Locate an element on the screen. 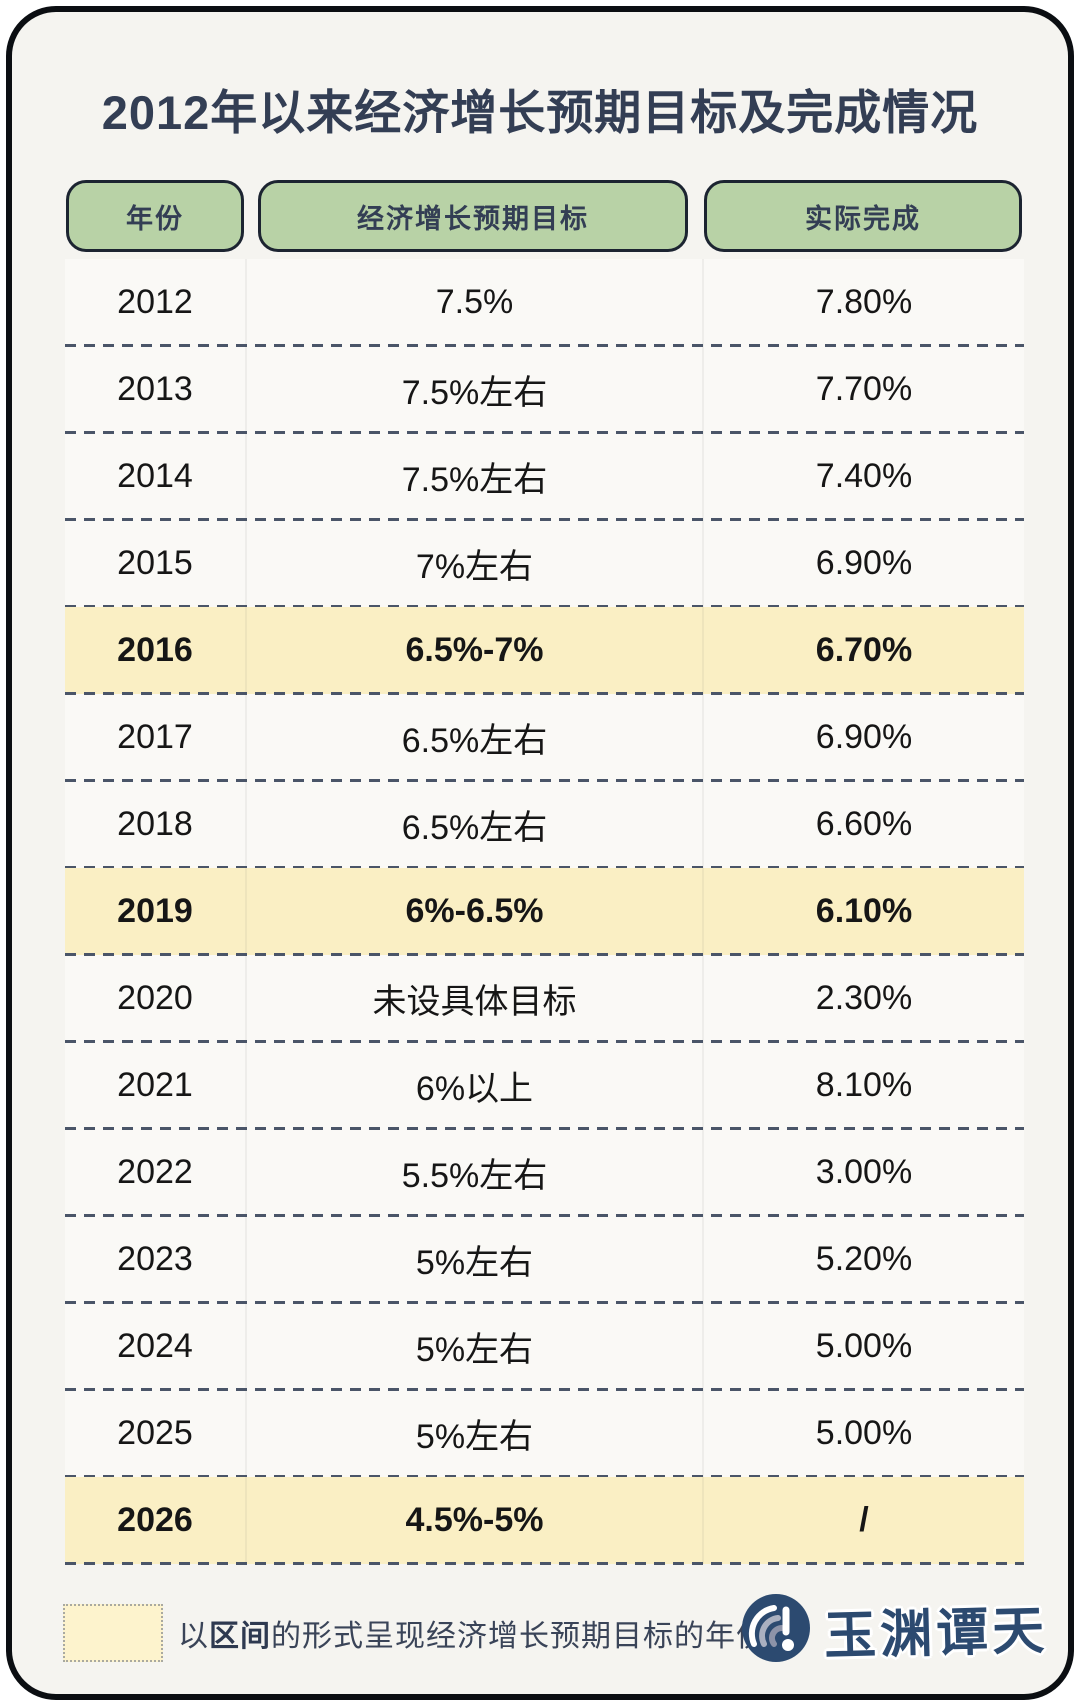  column-header-actual-label: 实际完成 is located at coordinates (863, 218).